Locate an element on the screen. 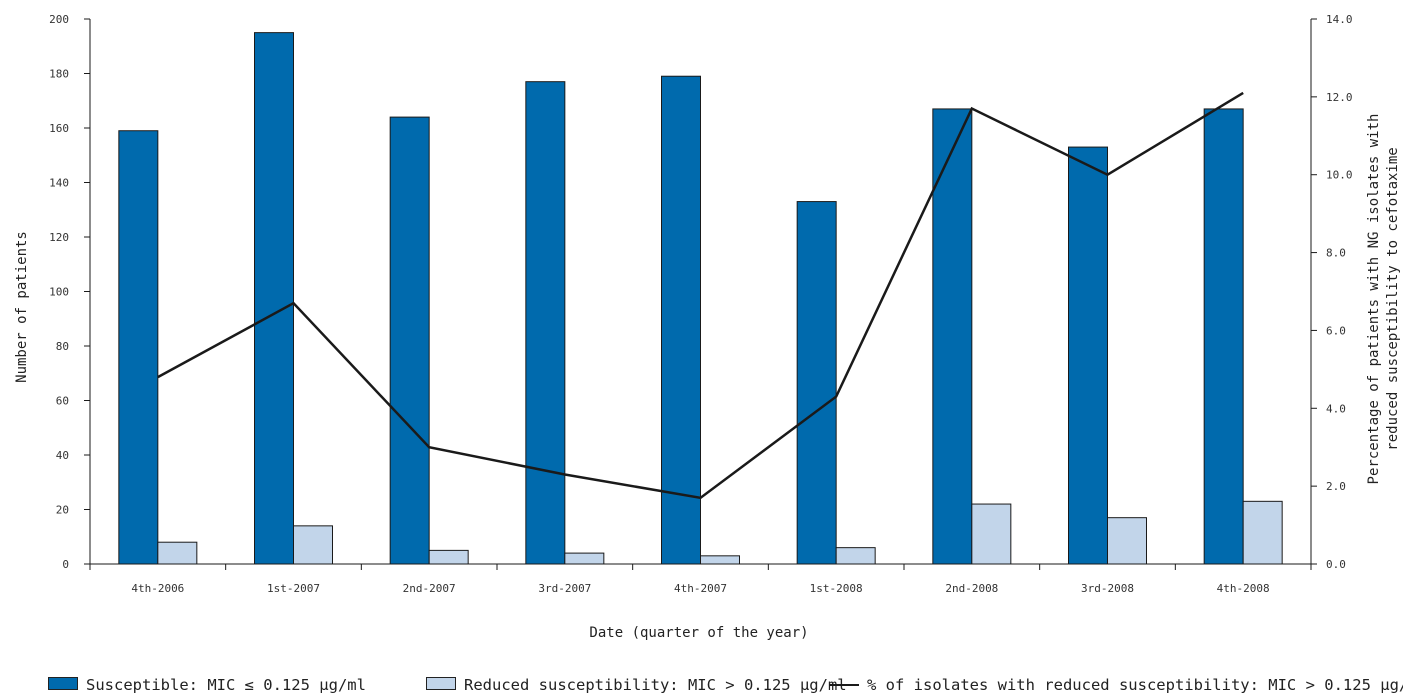  x-tick-label-5: 1st-2008 is located at coordinates (836, 588).